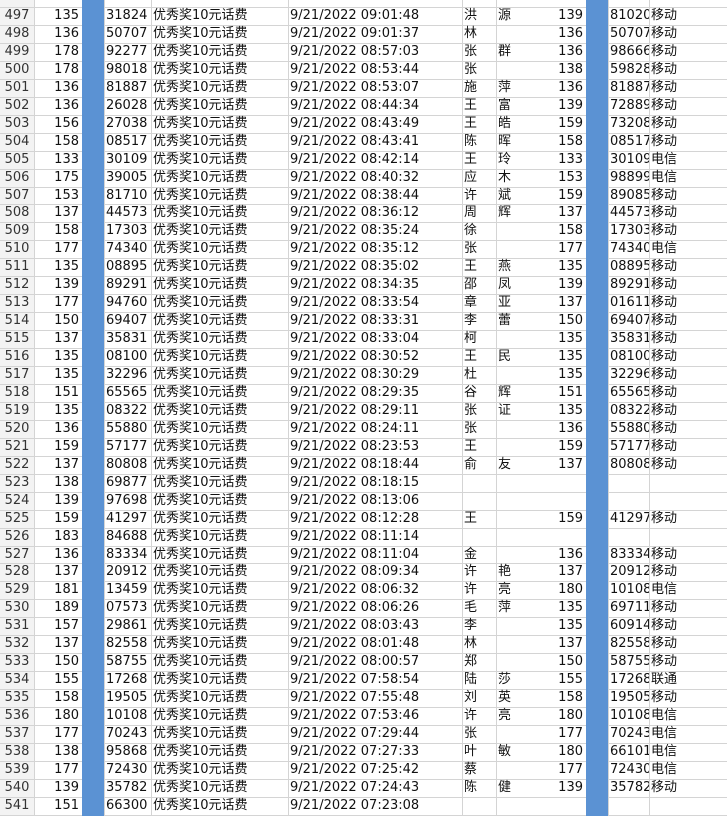 The width and height of the screenshot is (727, 816). Describe the element at coordinates (505, 571) in the screenshot. I see `given-name: 艳` at that location.